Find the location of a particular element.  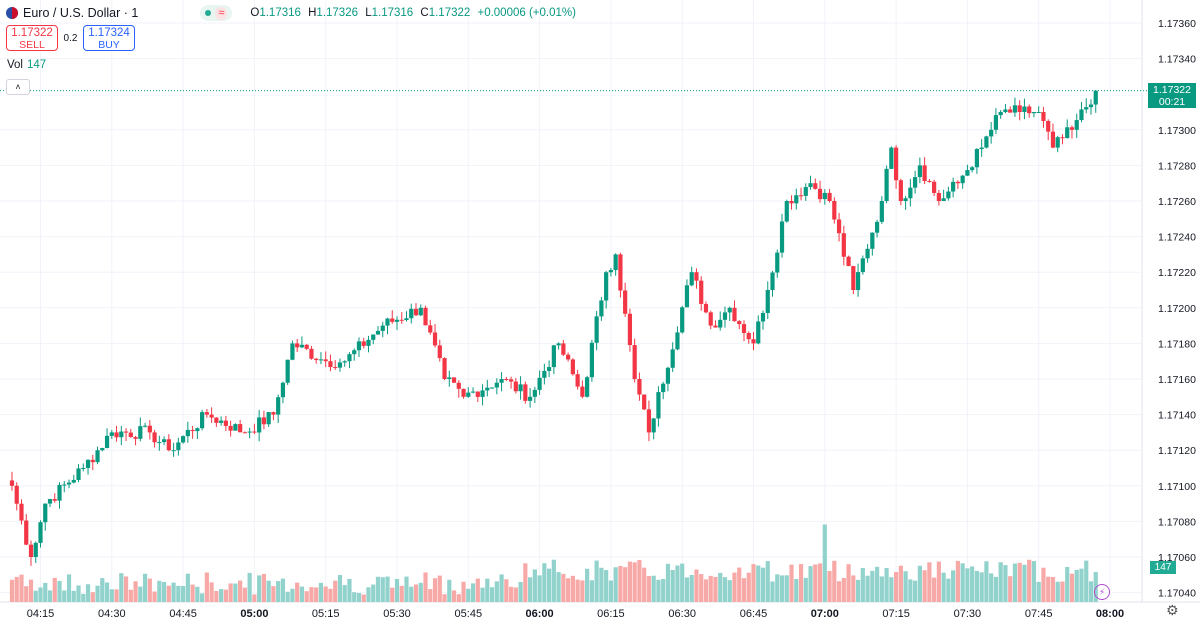

price-tick-label: 1.17040 is located at coordinates (1177, 594).